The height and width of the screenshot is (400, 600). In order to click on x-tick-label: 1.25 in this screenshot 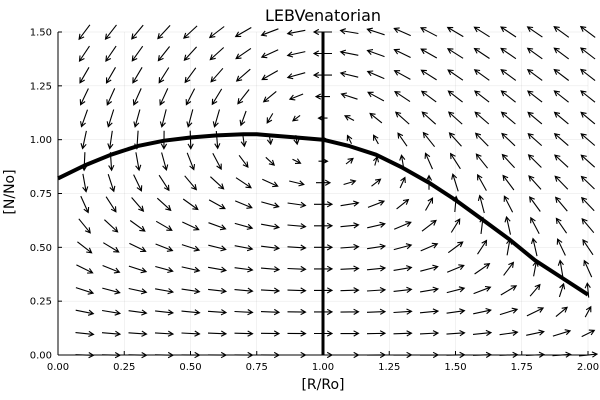, I will do `click(389, 367)`.